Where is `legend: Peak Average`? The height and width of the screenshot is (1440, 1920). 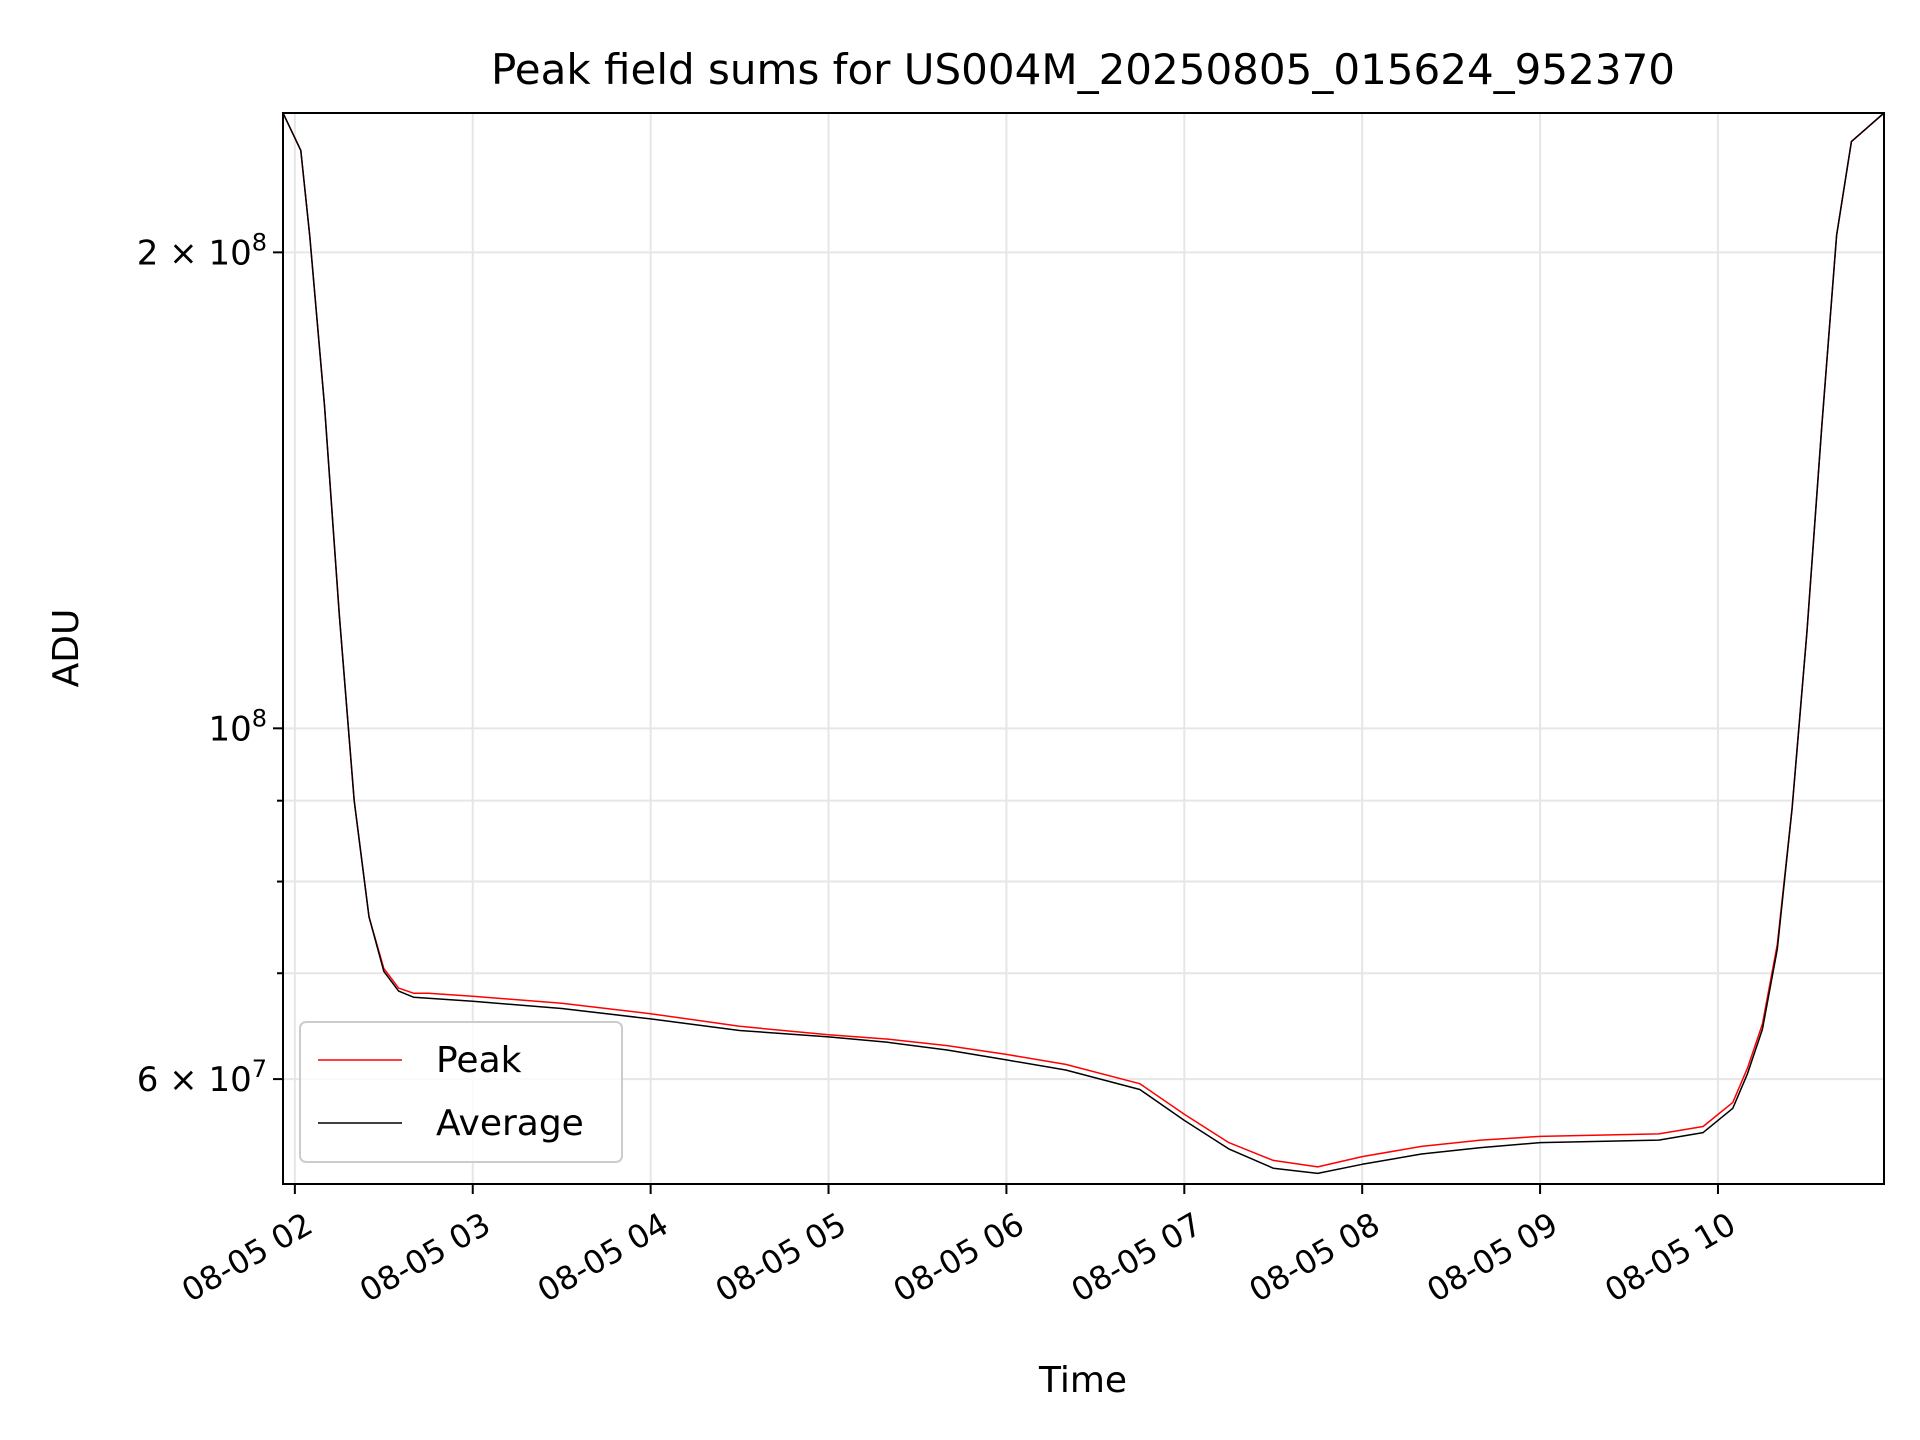 legend: Peak Average is located at coordinates (461, 1092).